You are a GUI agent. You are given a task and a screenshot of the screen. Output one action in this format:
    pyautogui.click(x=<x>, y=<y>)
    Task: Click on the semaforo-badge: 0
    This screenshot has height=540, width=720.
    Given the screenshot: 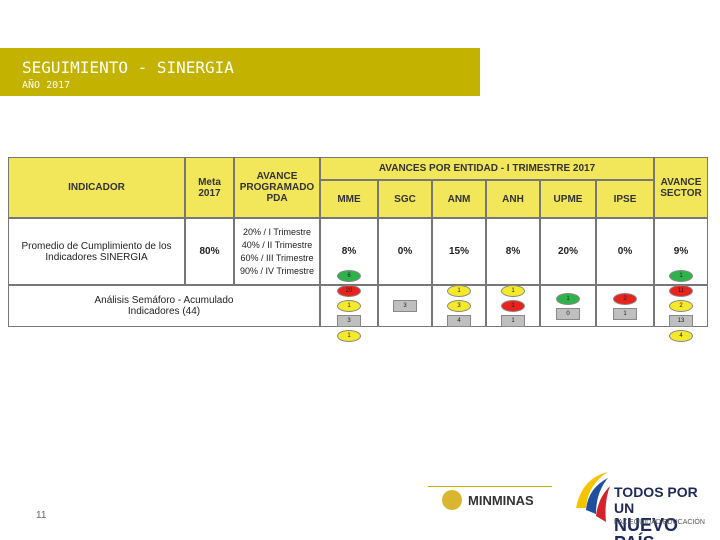 What is the action you would take?
    pyautogui.click(x=568, y=313)
    